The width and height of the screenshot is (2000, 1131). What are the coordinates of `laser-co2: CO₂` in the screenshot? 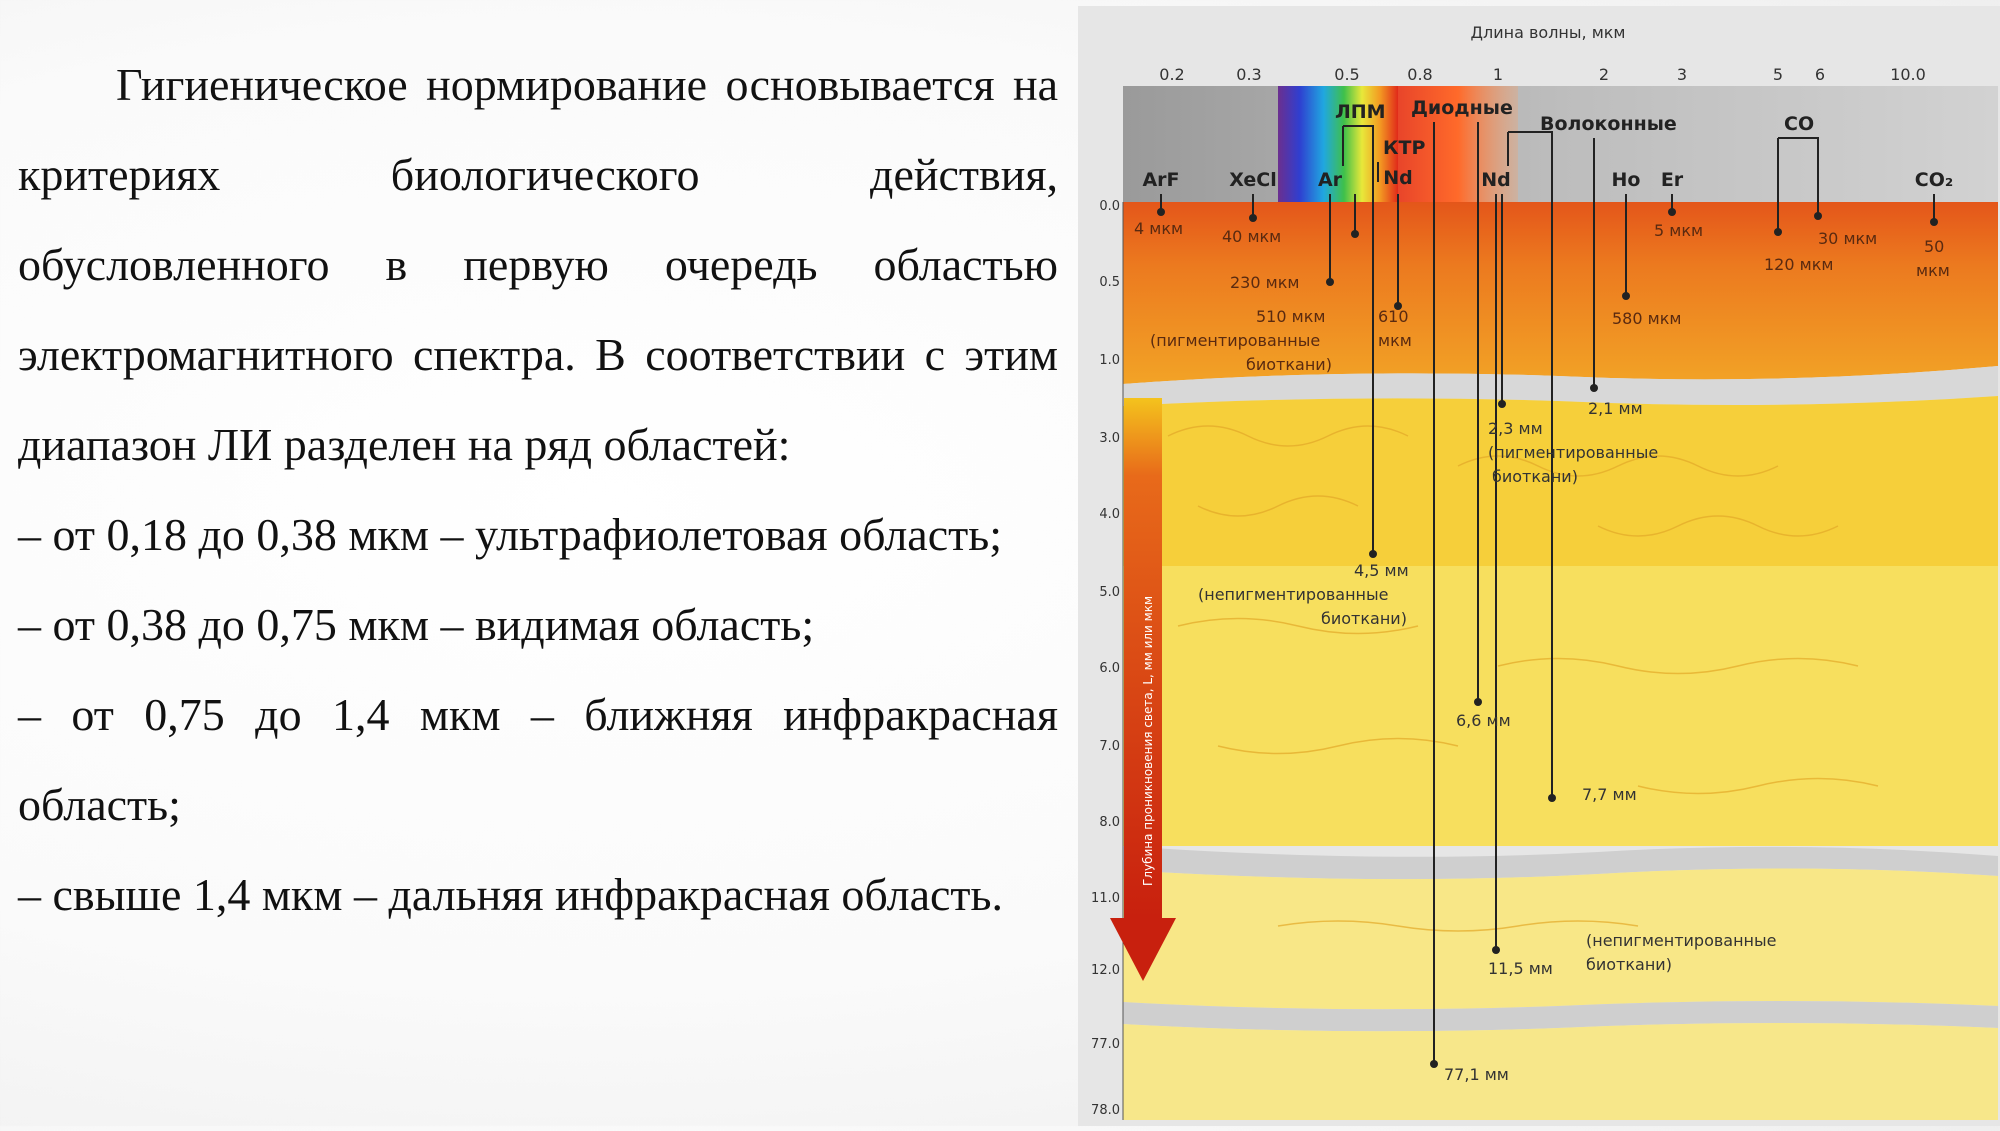 It's located at (1934, 180).